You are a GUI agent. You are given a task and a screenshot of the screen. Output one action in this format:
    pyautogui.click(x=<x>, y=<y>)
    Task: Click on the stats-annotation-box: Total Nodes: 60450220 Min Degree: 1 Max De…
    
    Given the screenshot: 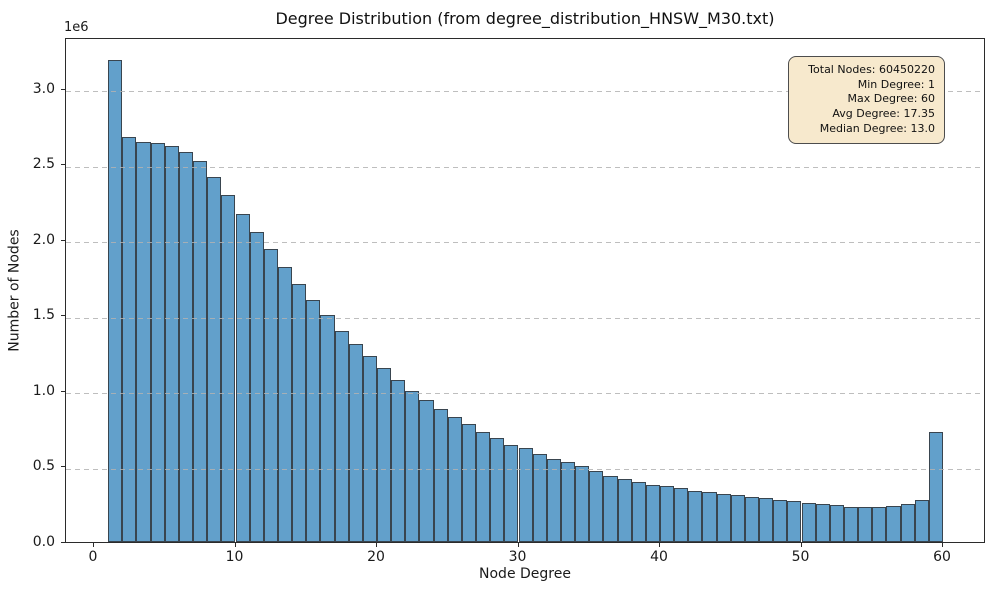 What is the action you would take?
    pyautogui.click(x=866, y=100)
    